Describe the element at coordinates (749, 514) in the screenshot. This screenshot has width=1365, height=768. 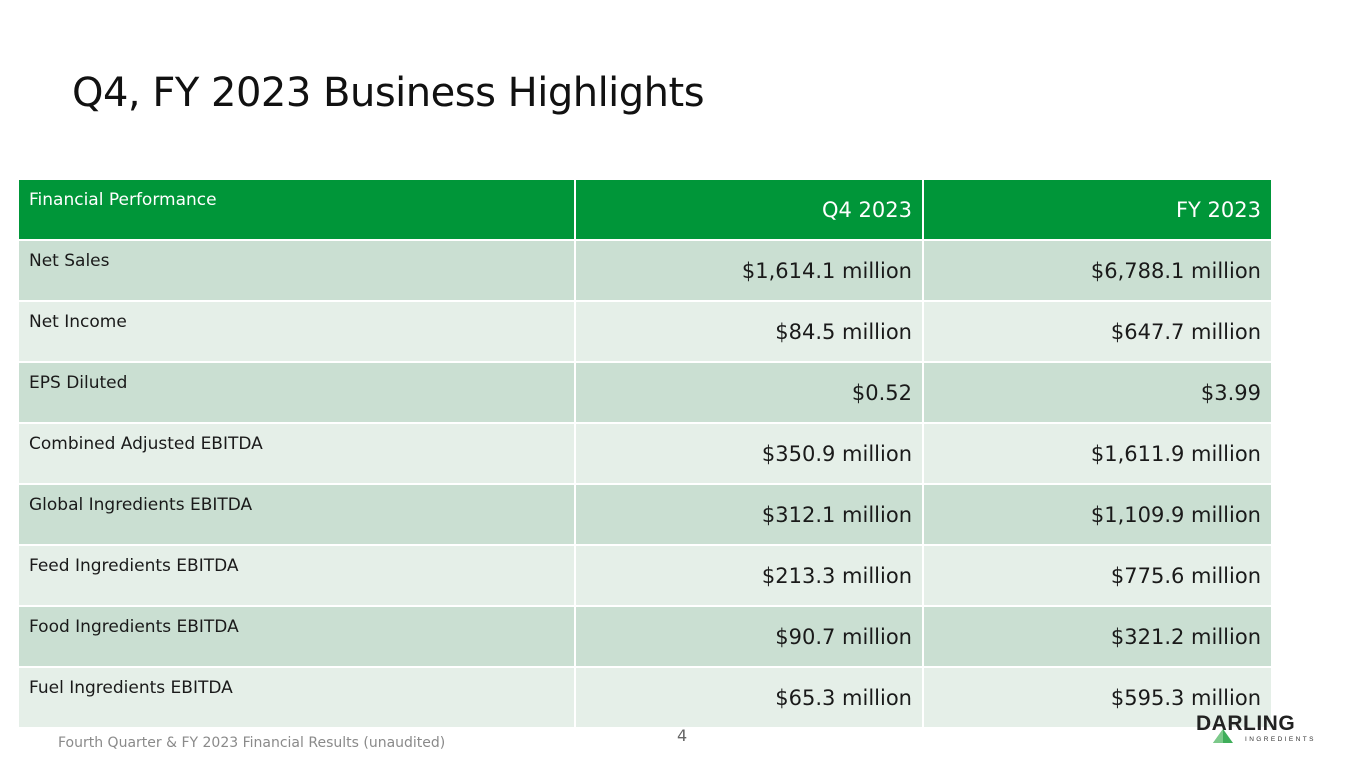
I see `q4-value-cell: $312.1 million` at that location.